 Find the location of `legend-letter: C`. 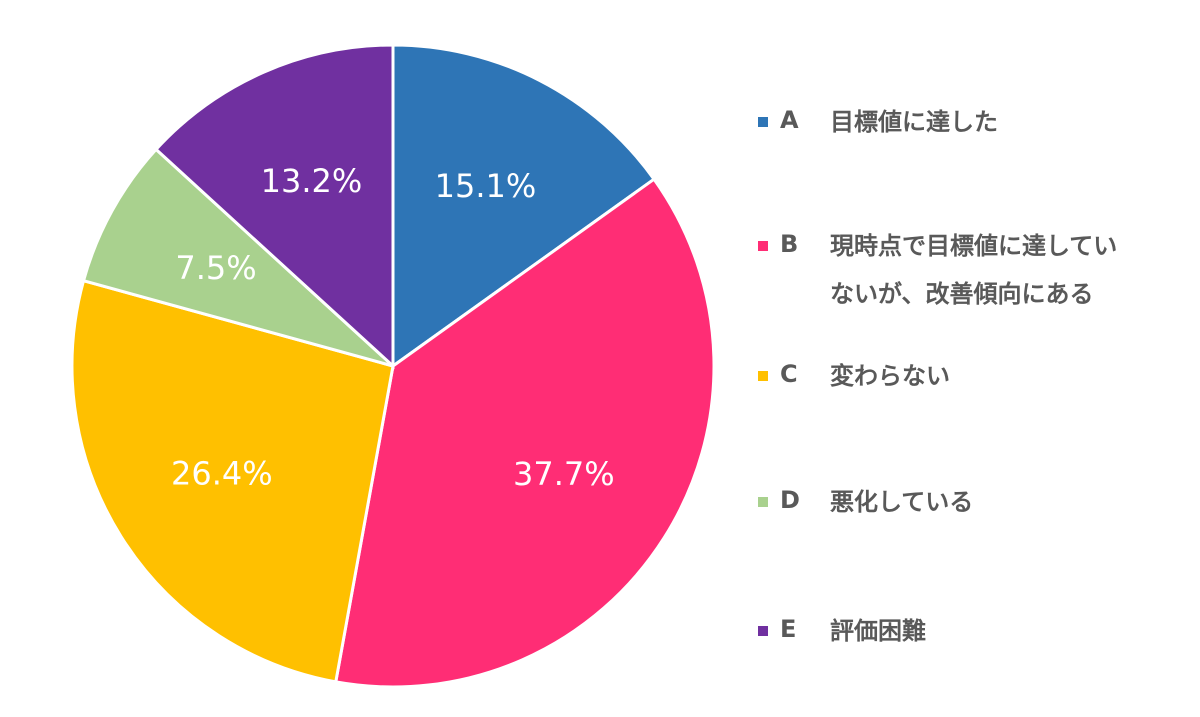

legend-letter: C is located at coordinates (789, 374).